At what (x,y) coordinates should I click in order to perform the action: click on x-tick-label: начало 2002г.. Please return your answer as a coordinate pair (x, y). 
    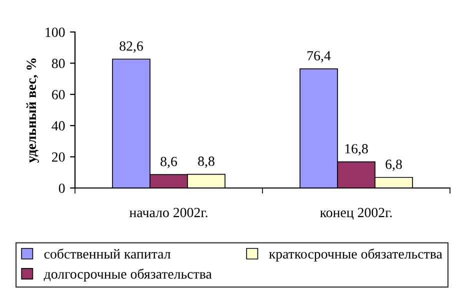
    Looking at the image, I should click on (168, 213).